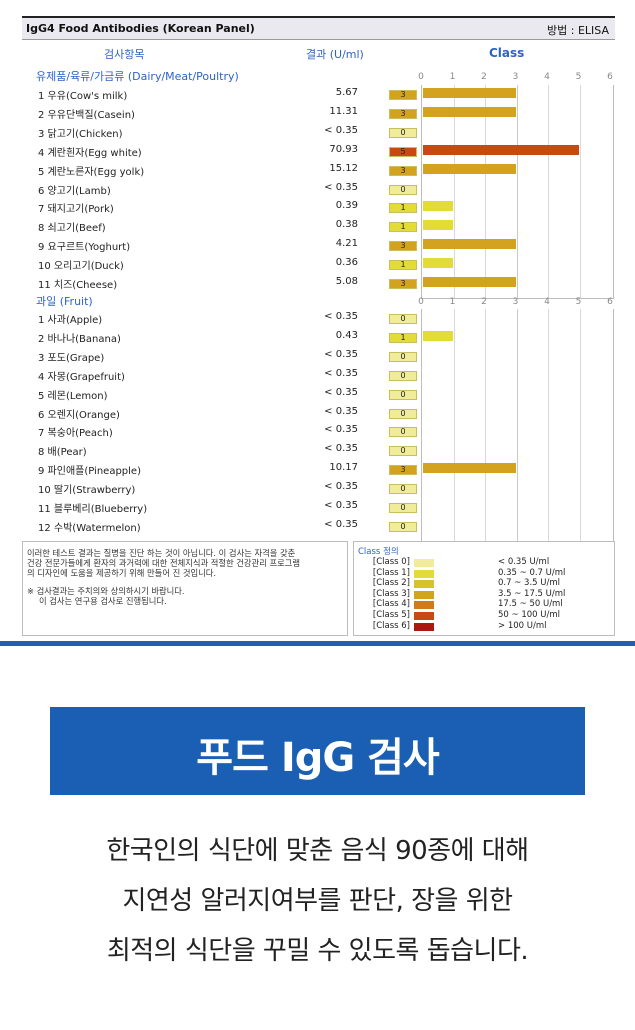 This screenshot has width=635, height=1030. Describe the element at coordinates (317, 851) in the screenshot. I see `description-line: 한국인의 식단에 맞춘 음식 90종에 대해` at that location.